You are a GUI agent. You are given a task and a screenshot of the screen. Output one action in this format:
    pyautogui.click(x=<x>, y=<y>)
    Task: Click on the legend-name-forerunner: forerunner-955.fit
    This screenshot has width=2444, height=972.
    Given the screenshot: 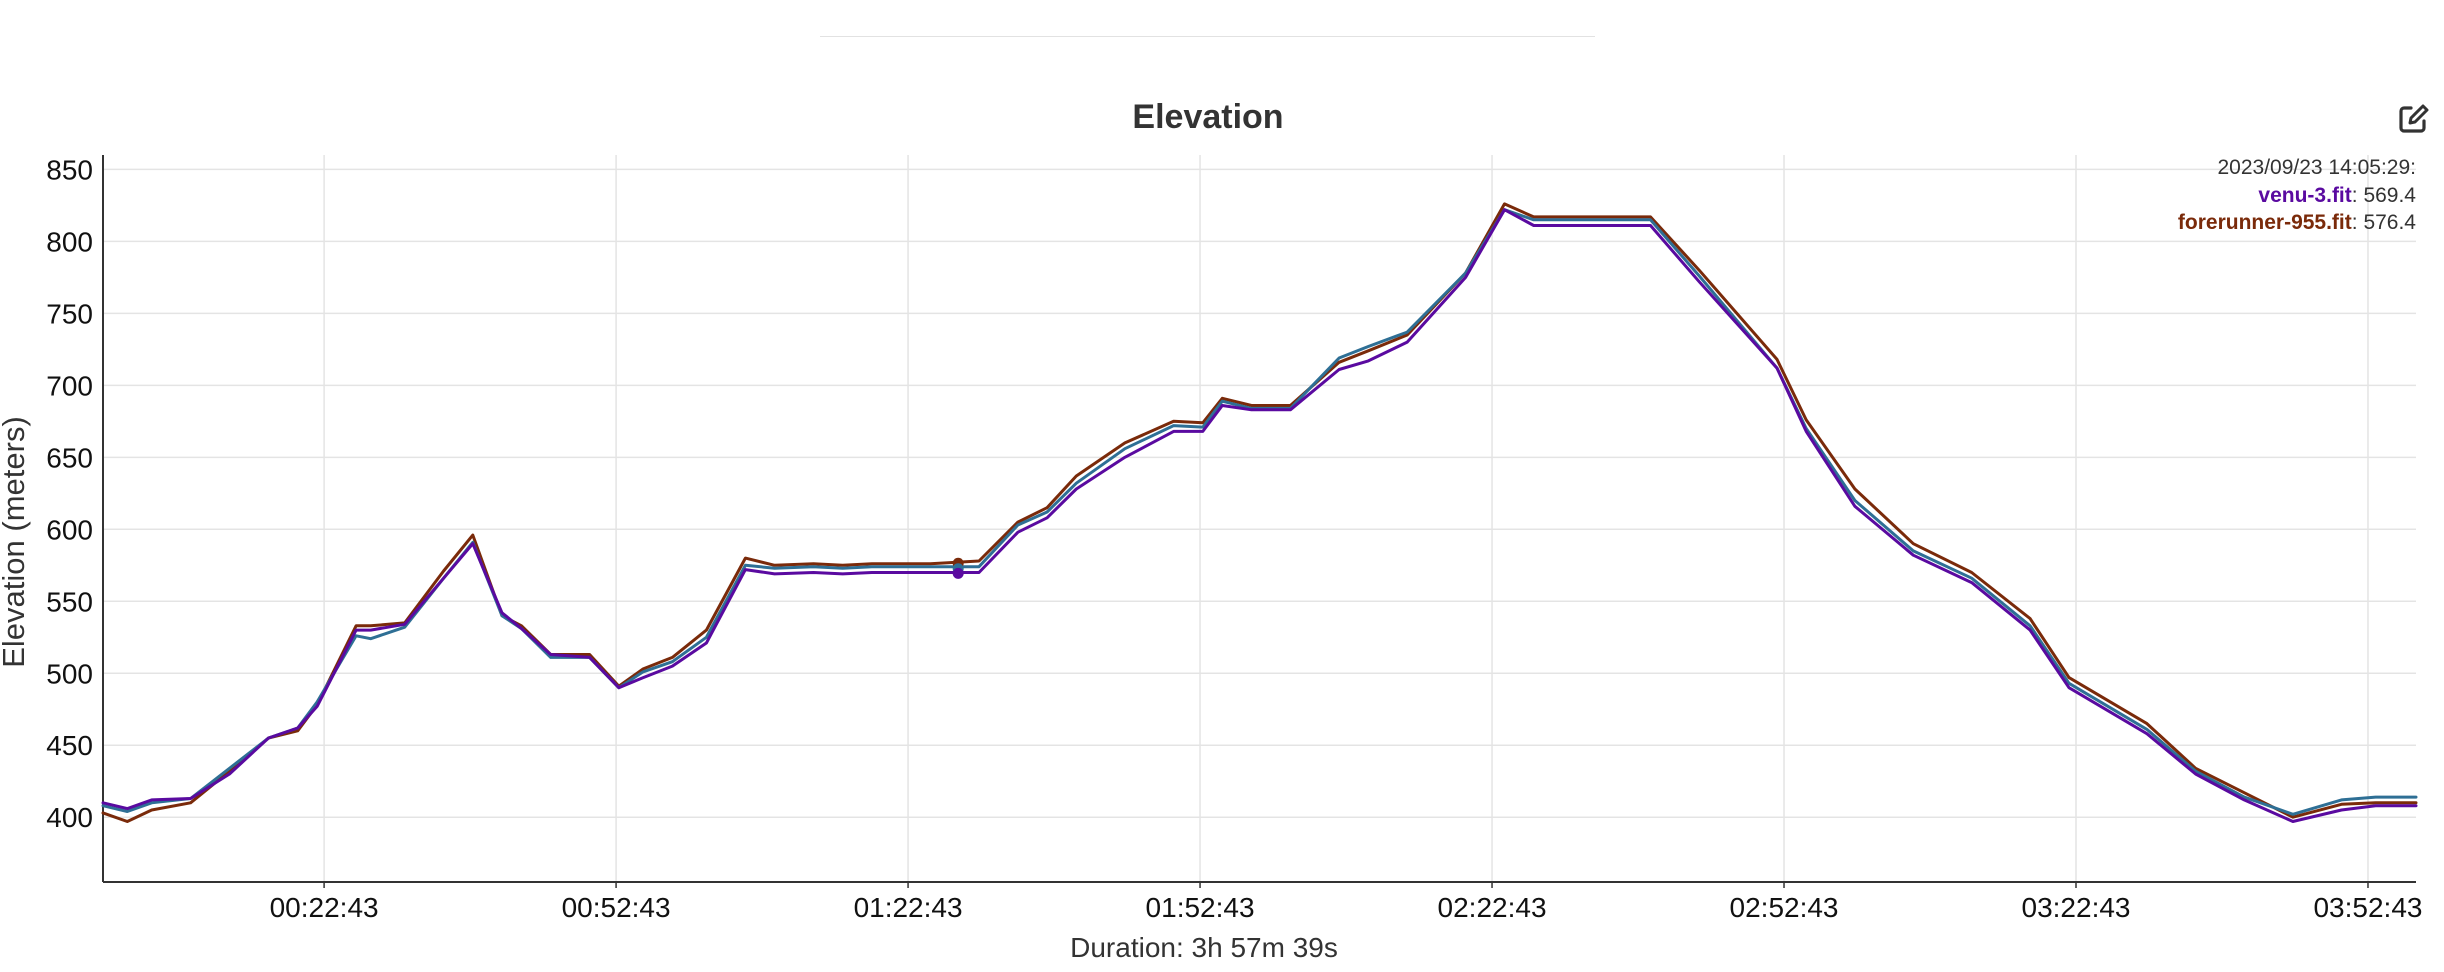 What is the action you would take?
    pyautogui.click(x=2265, y=222)
    